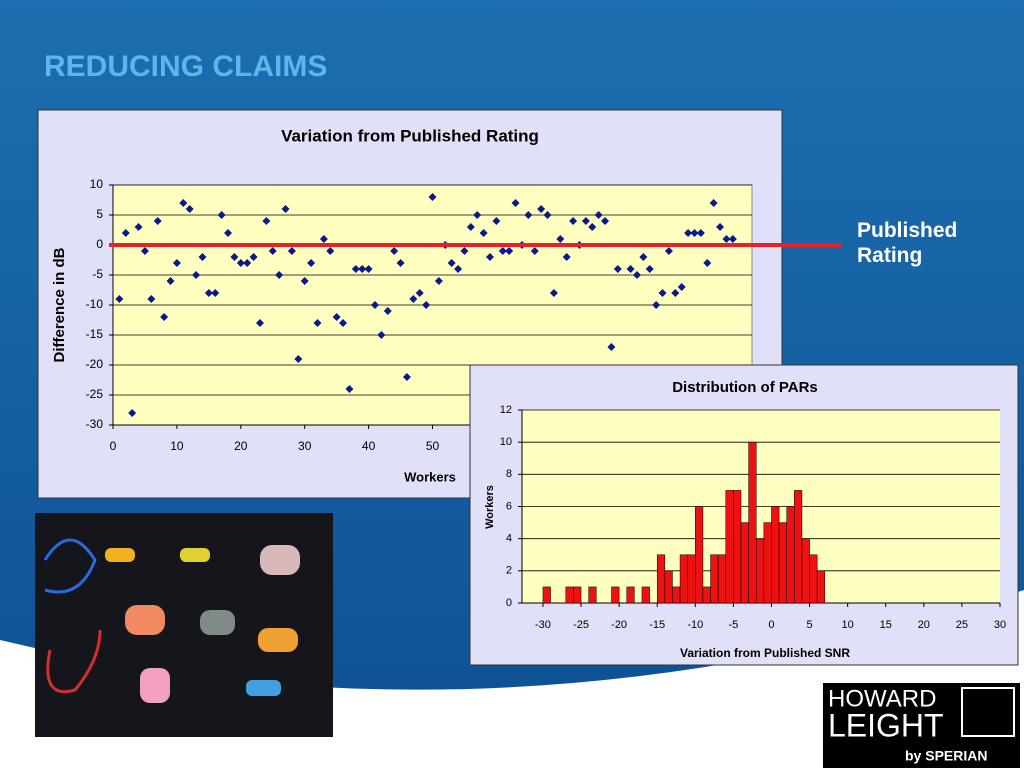 The image size is (1024, 773). Describe the element at coordinates (765, 653) in the screenshot. I see `x-axis-label: Variation from Published SNR` at that location.